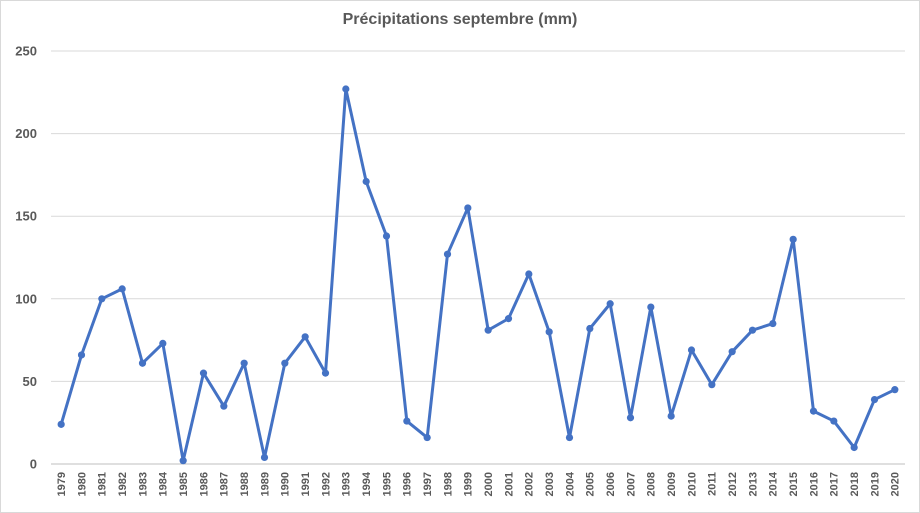  What do you see at coordinates (62, 484) in the screenshot?
I see `x-tick-label: 1979` at bounding box center [62, 484].